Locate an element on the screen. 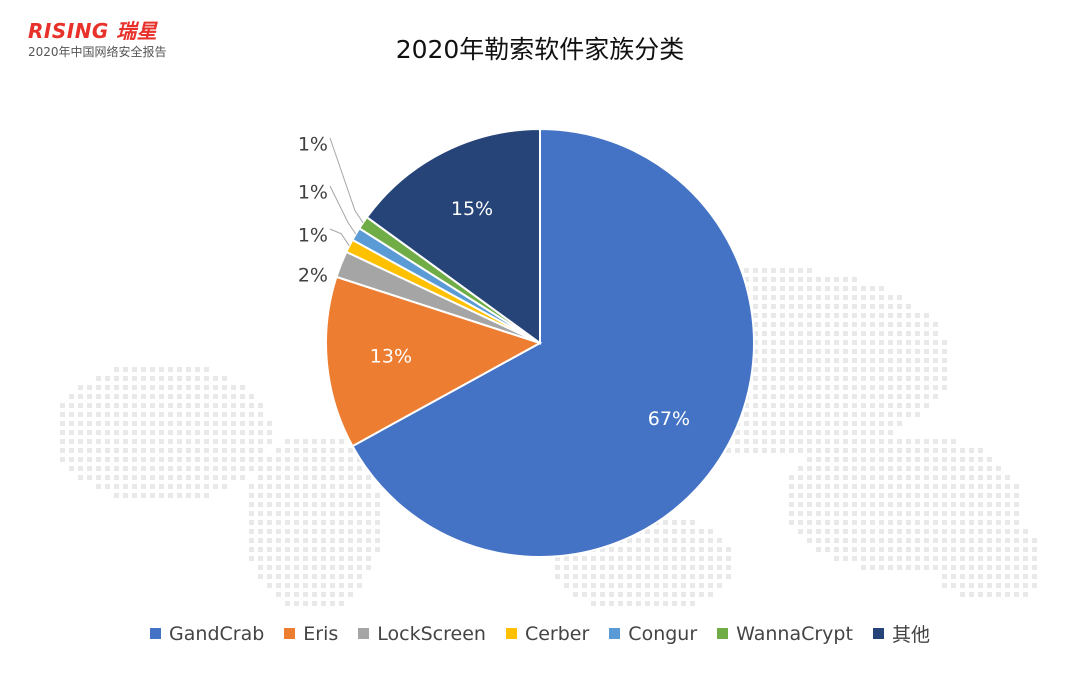 This screenshot has width=1080, height=675. report-subtitle: 2020年中国网络安全报告 is located at coordinates (97, 52).